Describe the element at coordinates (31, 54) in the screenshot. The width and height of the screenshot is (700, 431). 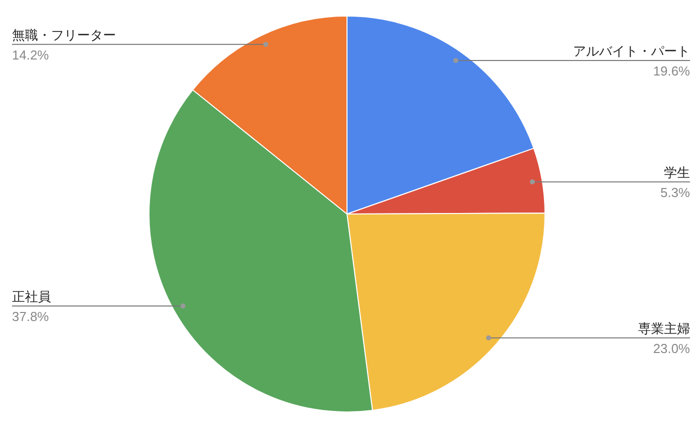
I see `data-label: 14.2%` at that location.